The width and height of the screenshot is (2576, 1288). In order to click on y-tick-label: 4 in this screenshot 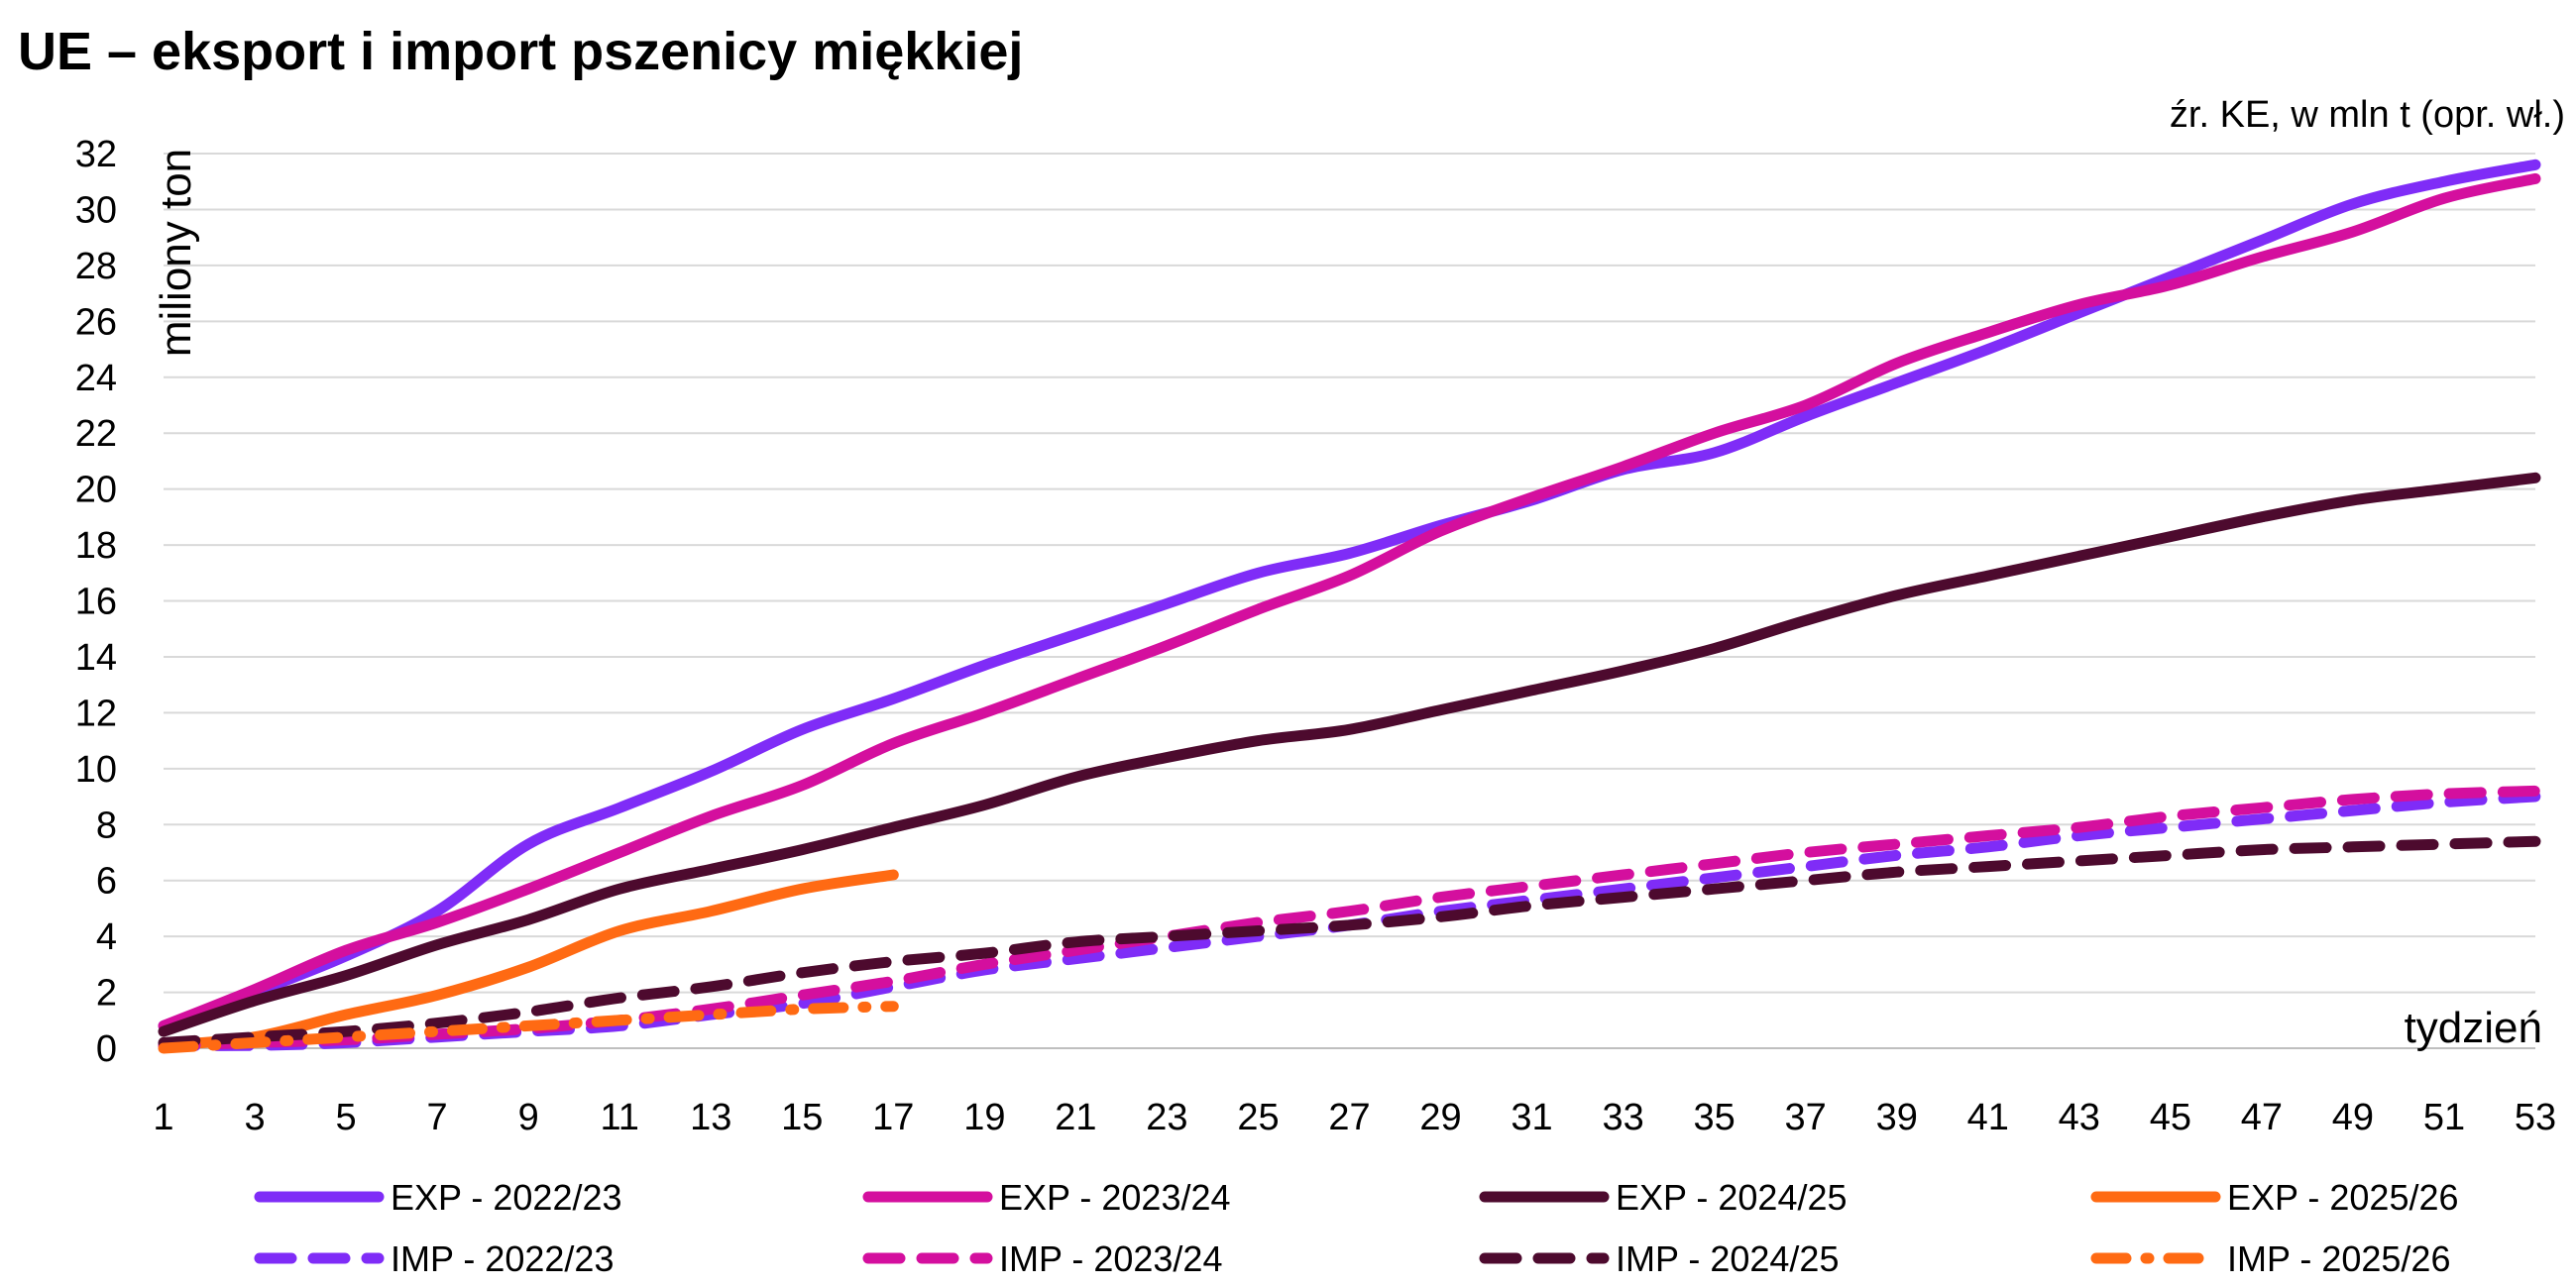, I will do `click(106, 937)`.